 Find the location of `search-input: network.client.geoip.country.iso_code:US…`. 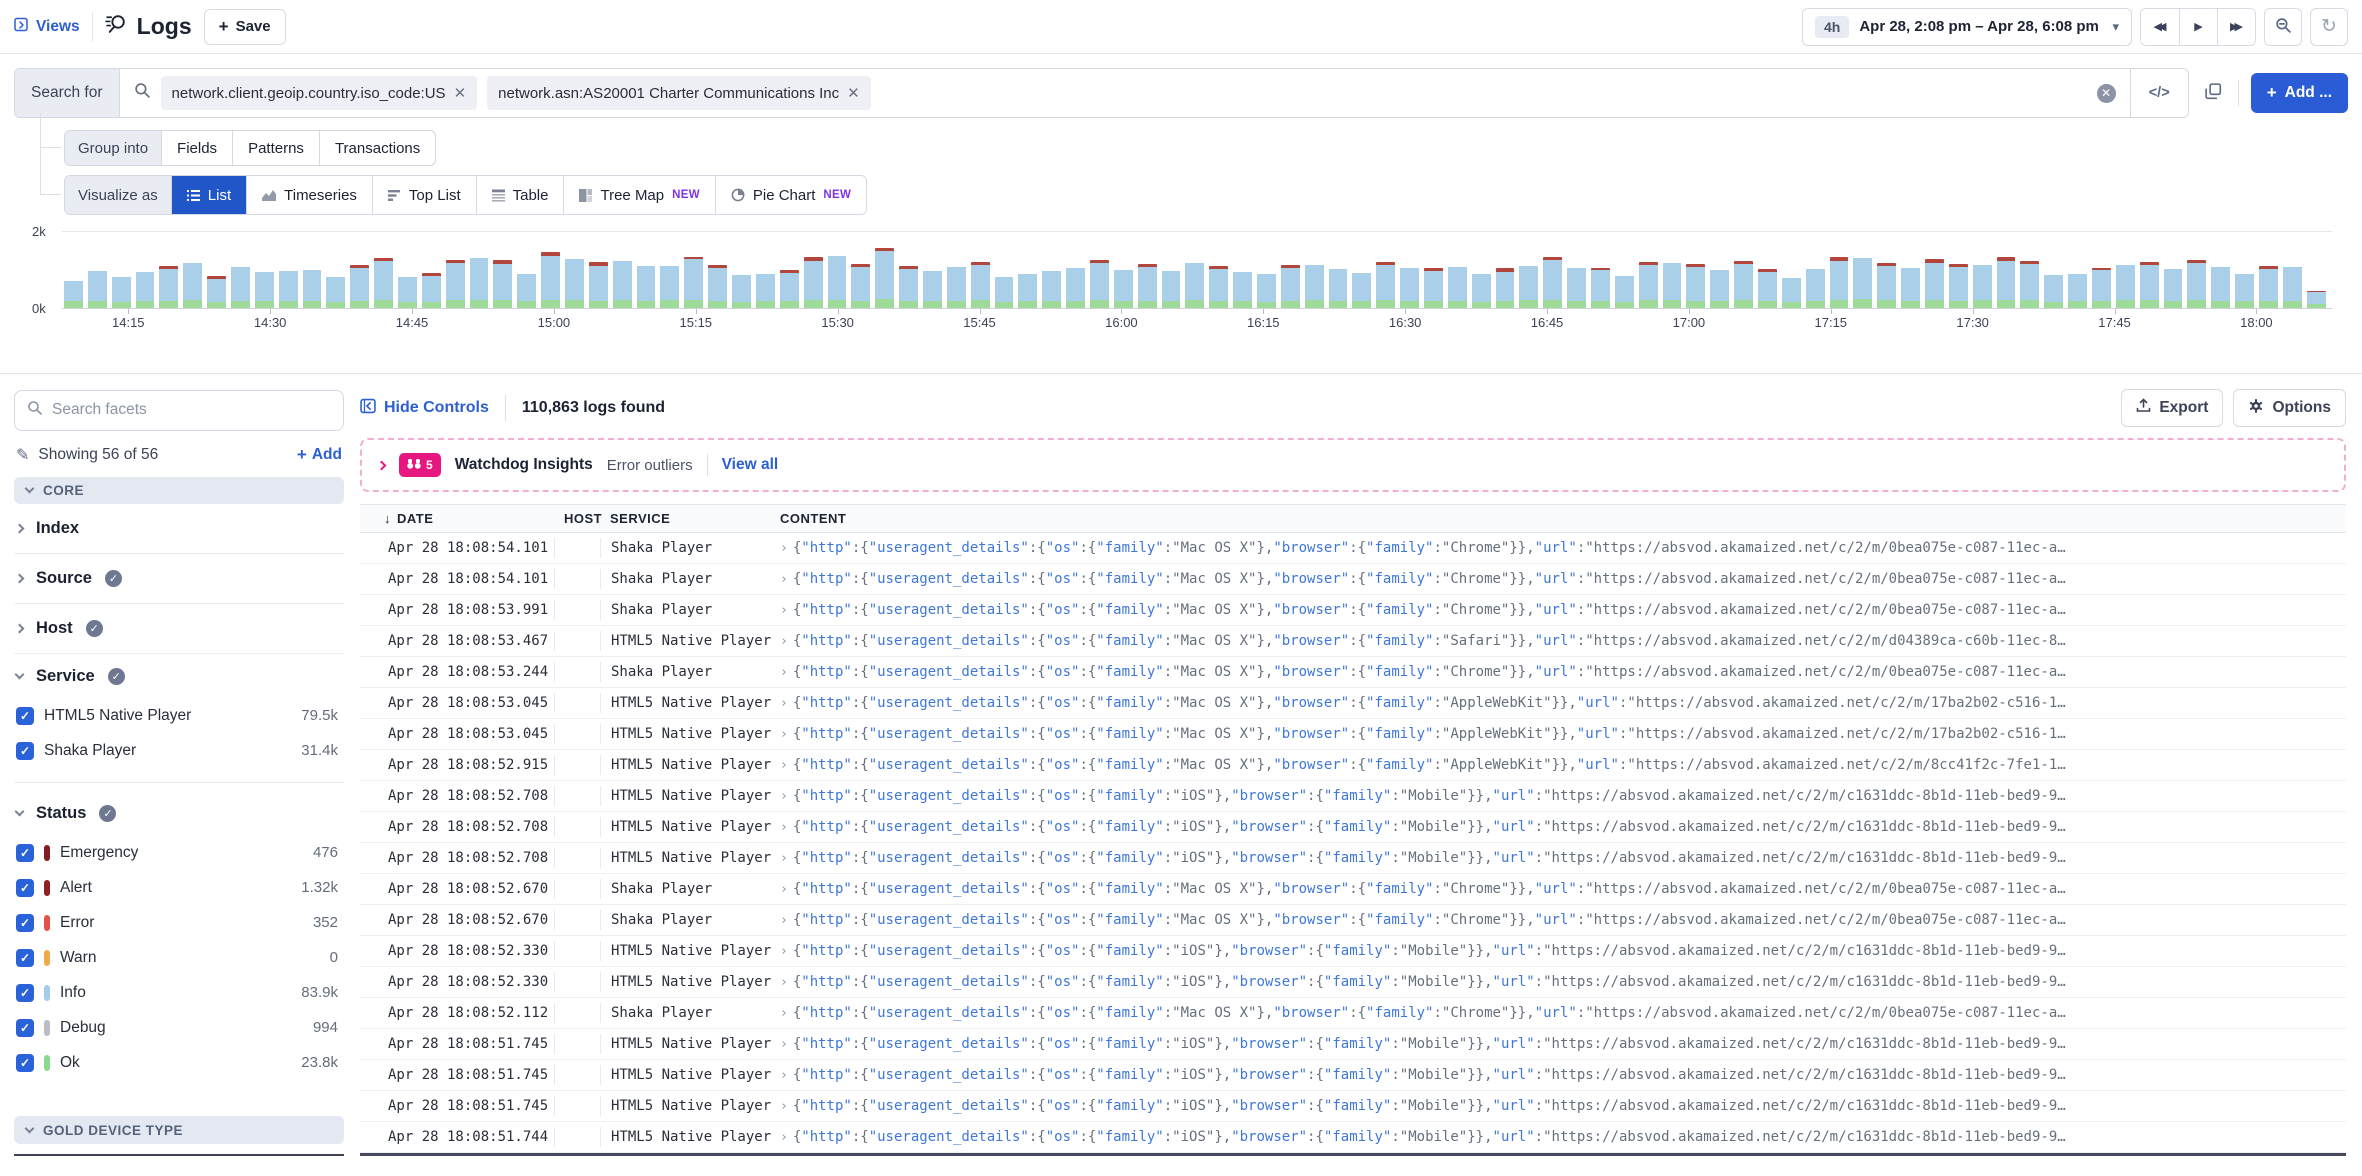

search-input: network.client.geoip.country.iso_code:US… is located at coordinates (1125, 93).